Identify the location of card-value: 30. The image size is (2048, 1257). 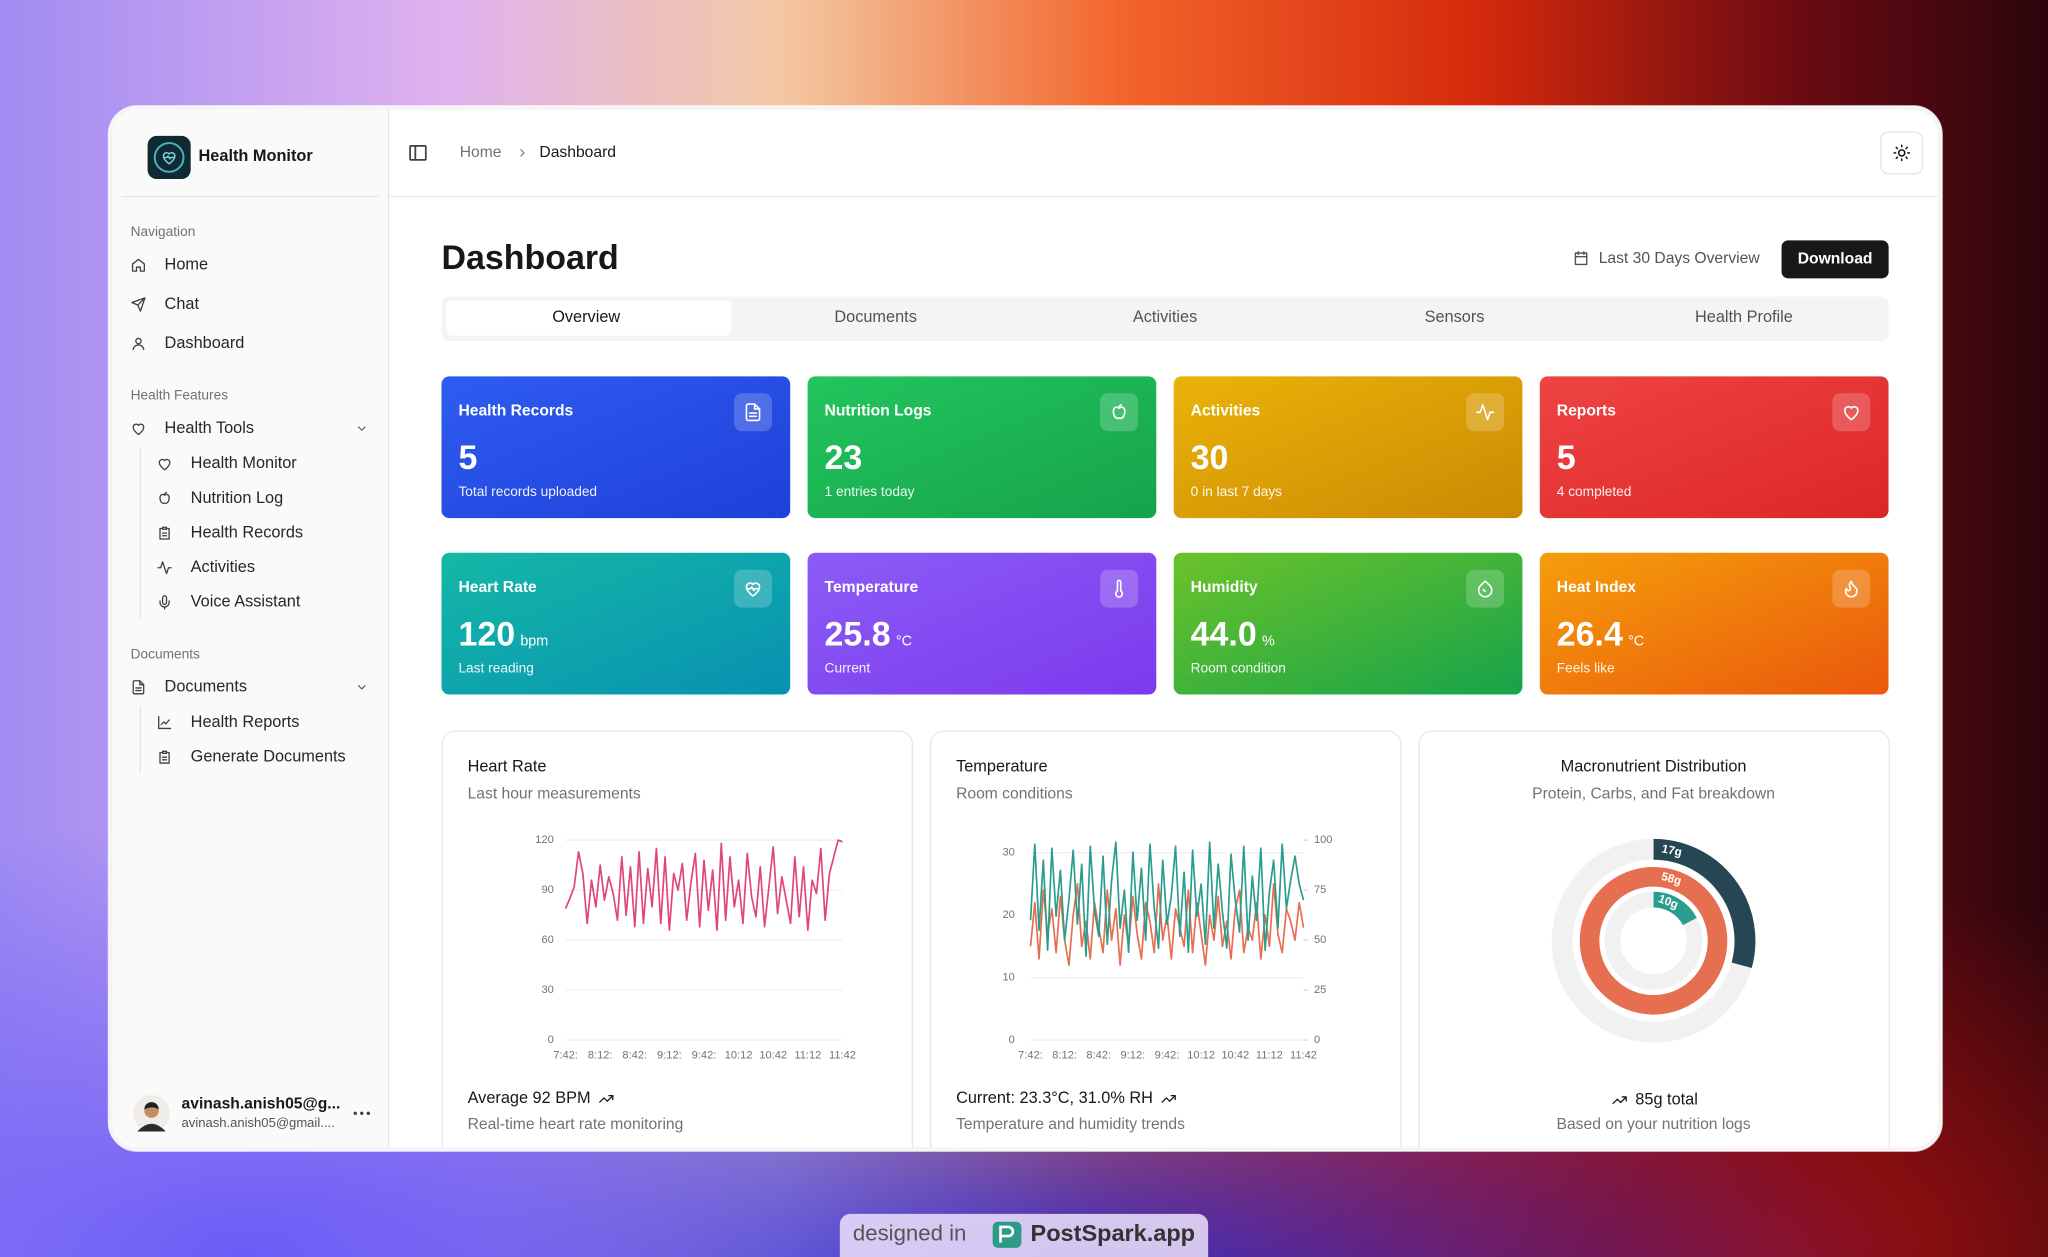
(1210, 458).